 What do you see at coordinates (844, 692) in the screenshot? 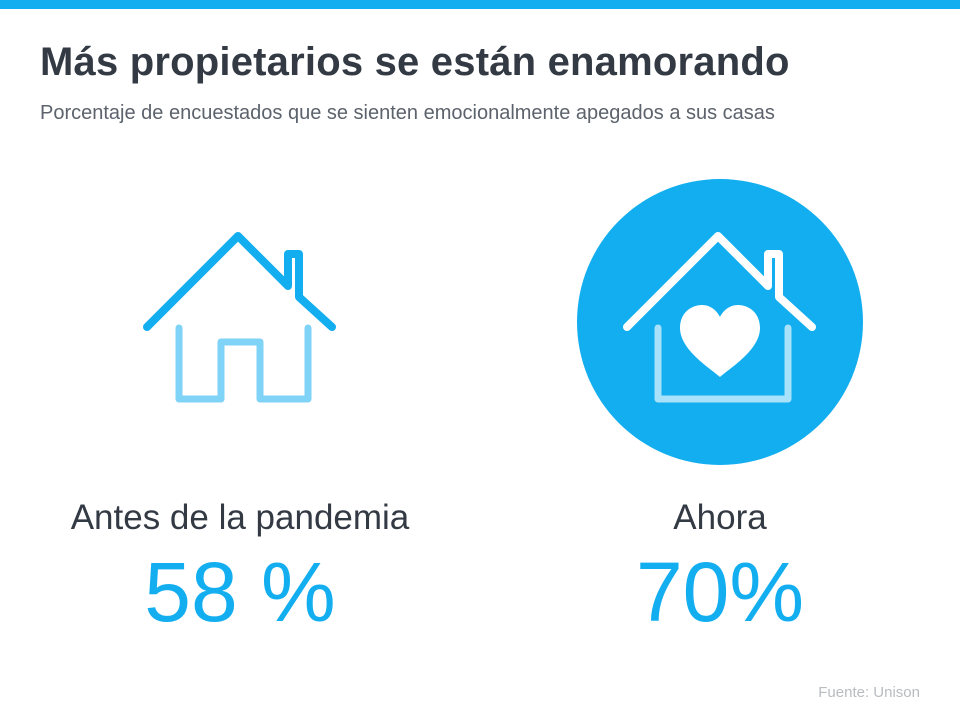
I see `source-label: Fuente:` at bounding box center [844, 692].